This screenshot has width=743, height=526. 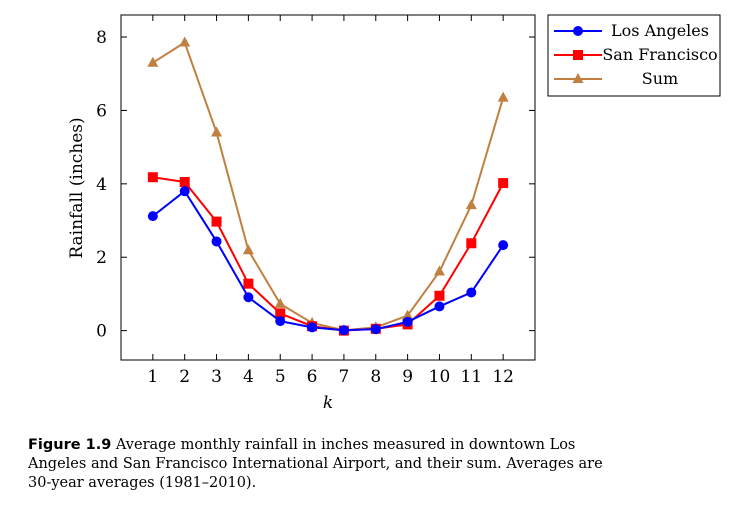 What do you see at coordinates (101, 38) in the screenshot?
I see `y-tick-label-8: 8` at bounding box center [101, 38].